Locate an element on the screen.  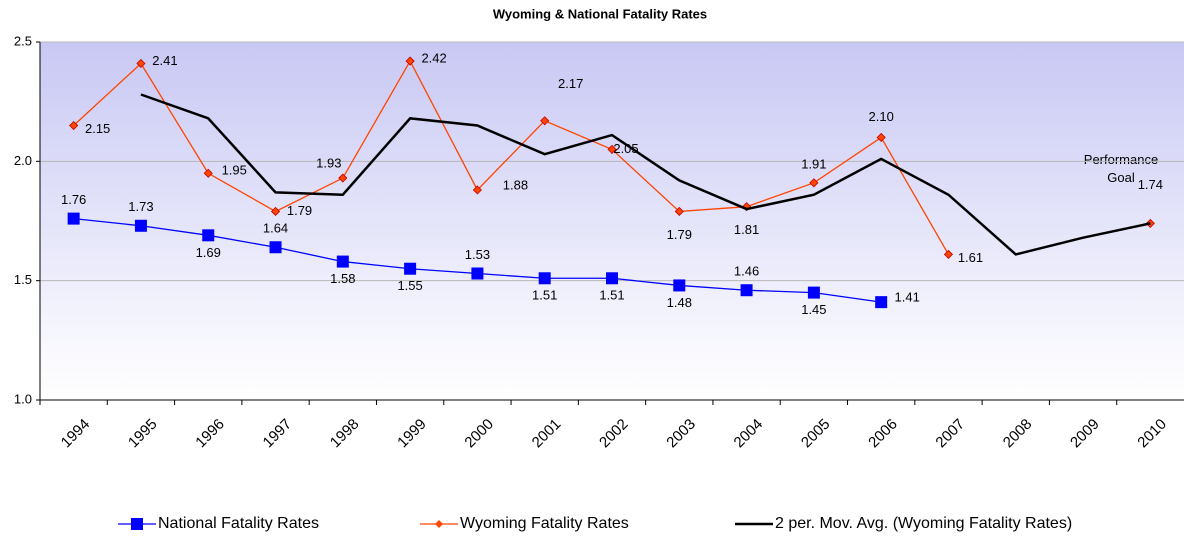
data-label: 1.91 is located at coordinates (813, 163).